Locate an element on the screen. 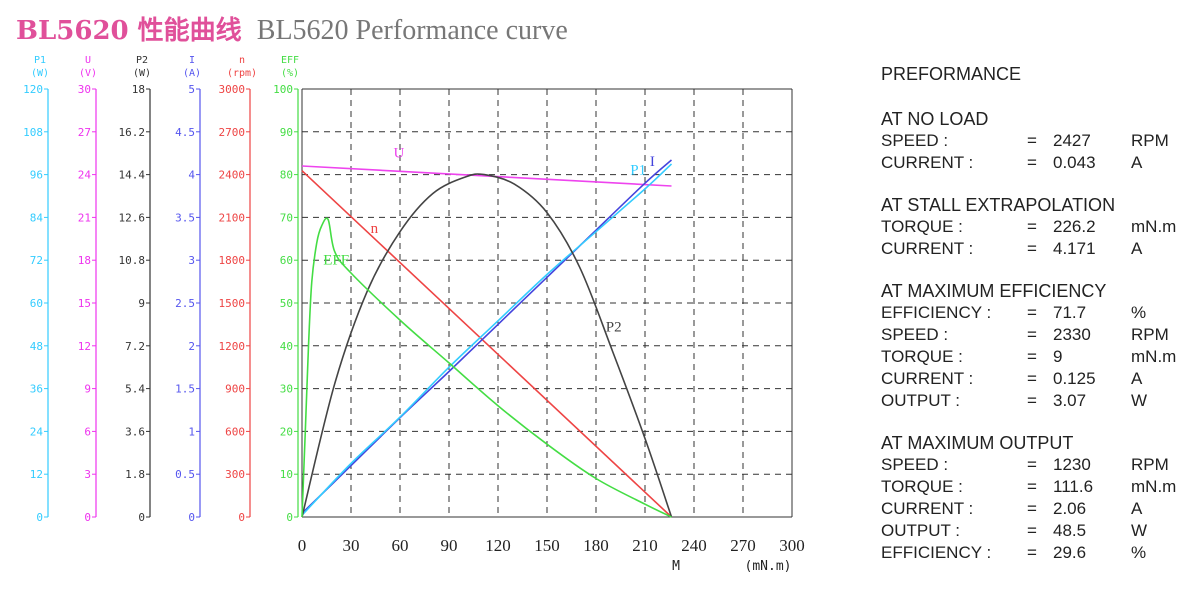 The width and height of the screenshot is (1202, 597). axis-tick-label: 60 is located at coordinates (286, 260).